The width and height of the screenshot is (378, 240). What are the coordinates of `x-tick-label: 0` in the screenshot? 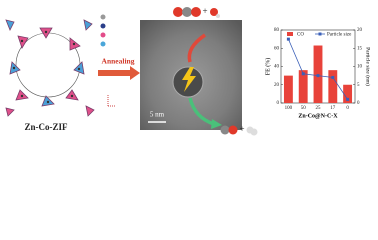 It's located at (347, 108).